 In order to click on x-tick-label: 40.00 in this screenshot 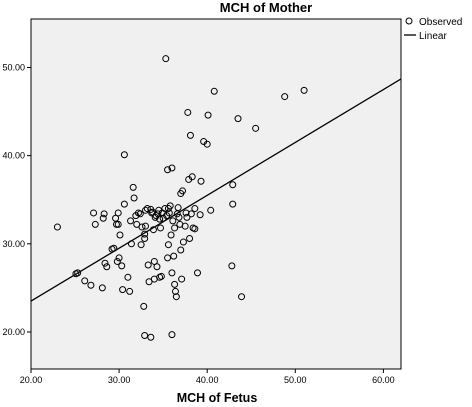, I will do `click(207, 380)`.